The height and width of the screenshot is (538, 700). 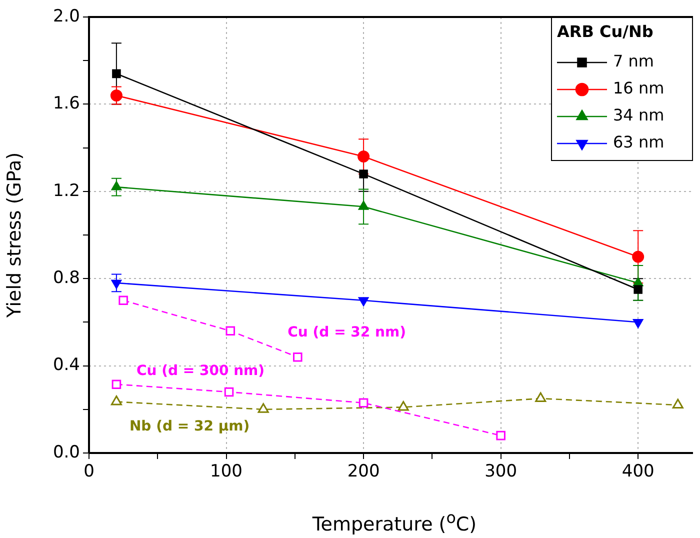 I want to click on legend-title: ARB Cu/Nb, so click(x=605, y=32).